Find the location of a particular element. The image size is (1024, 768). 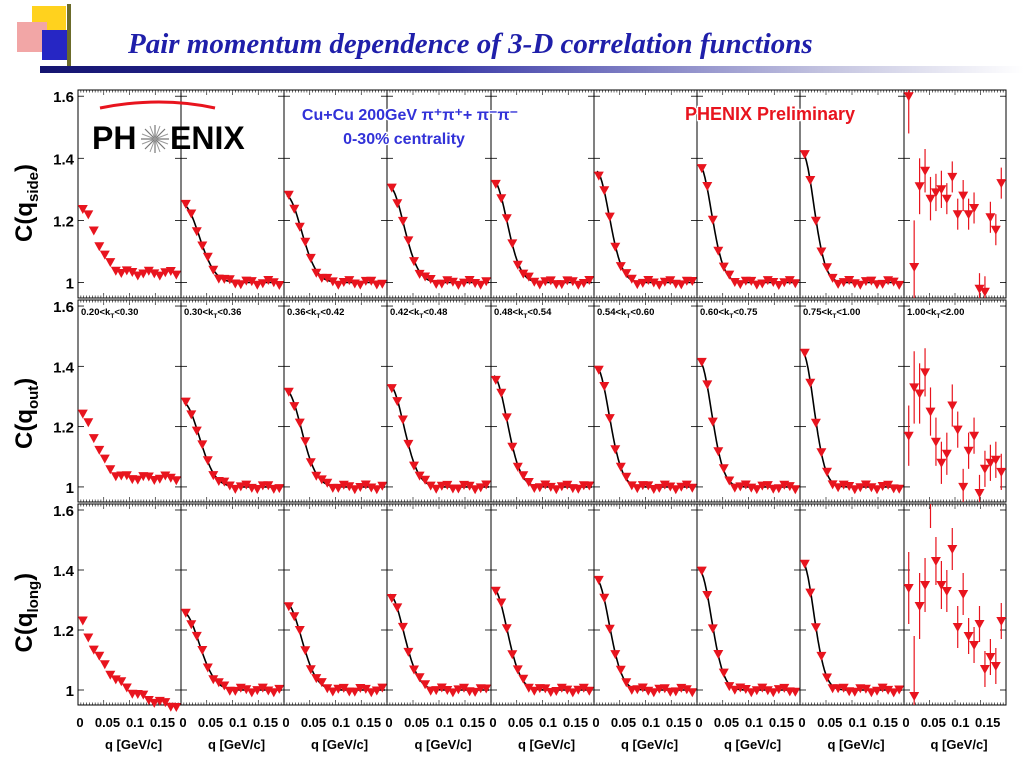

logo-star-icon is located at coordinates (155, 139).